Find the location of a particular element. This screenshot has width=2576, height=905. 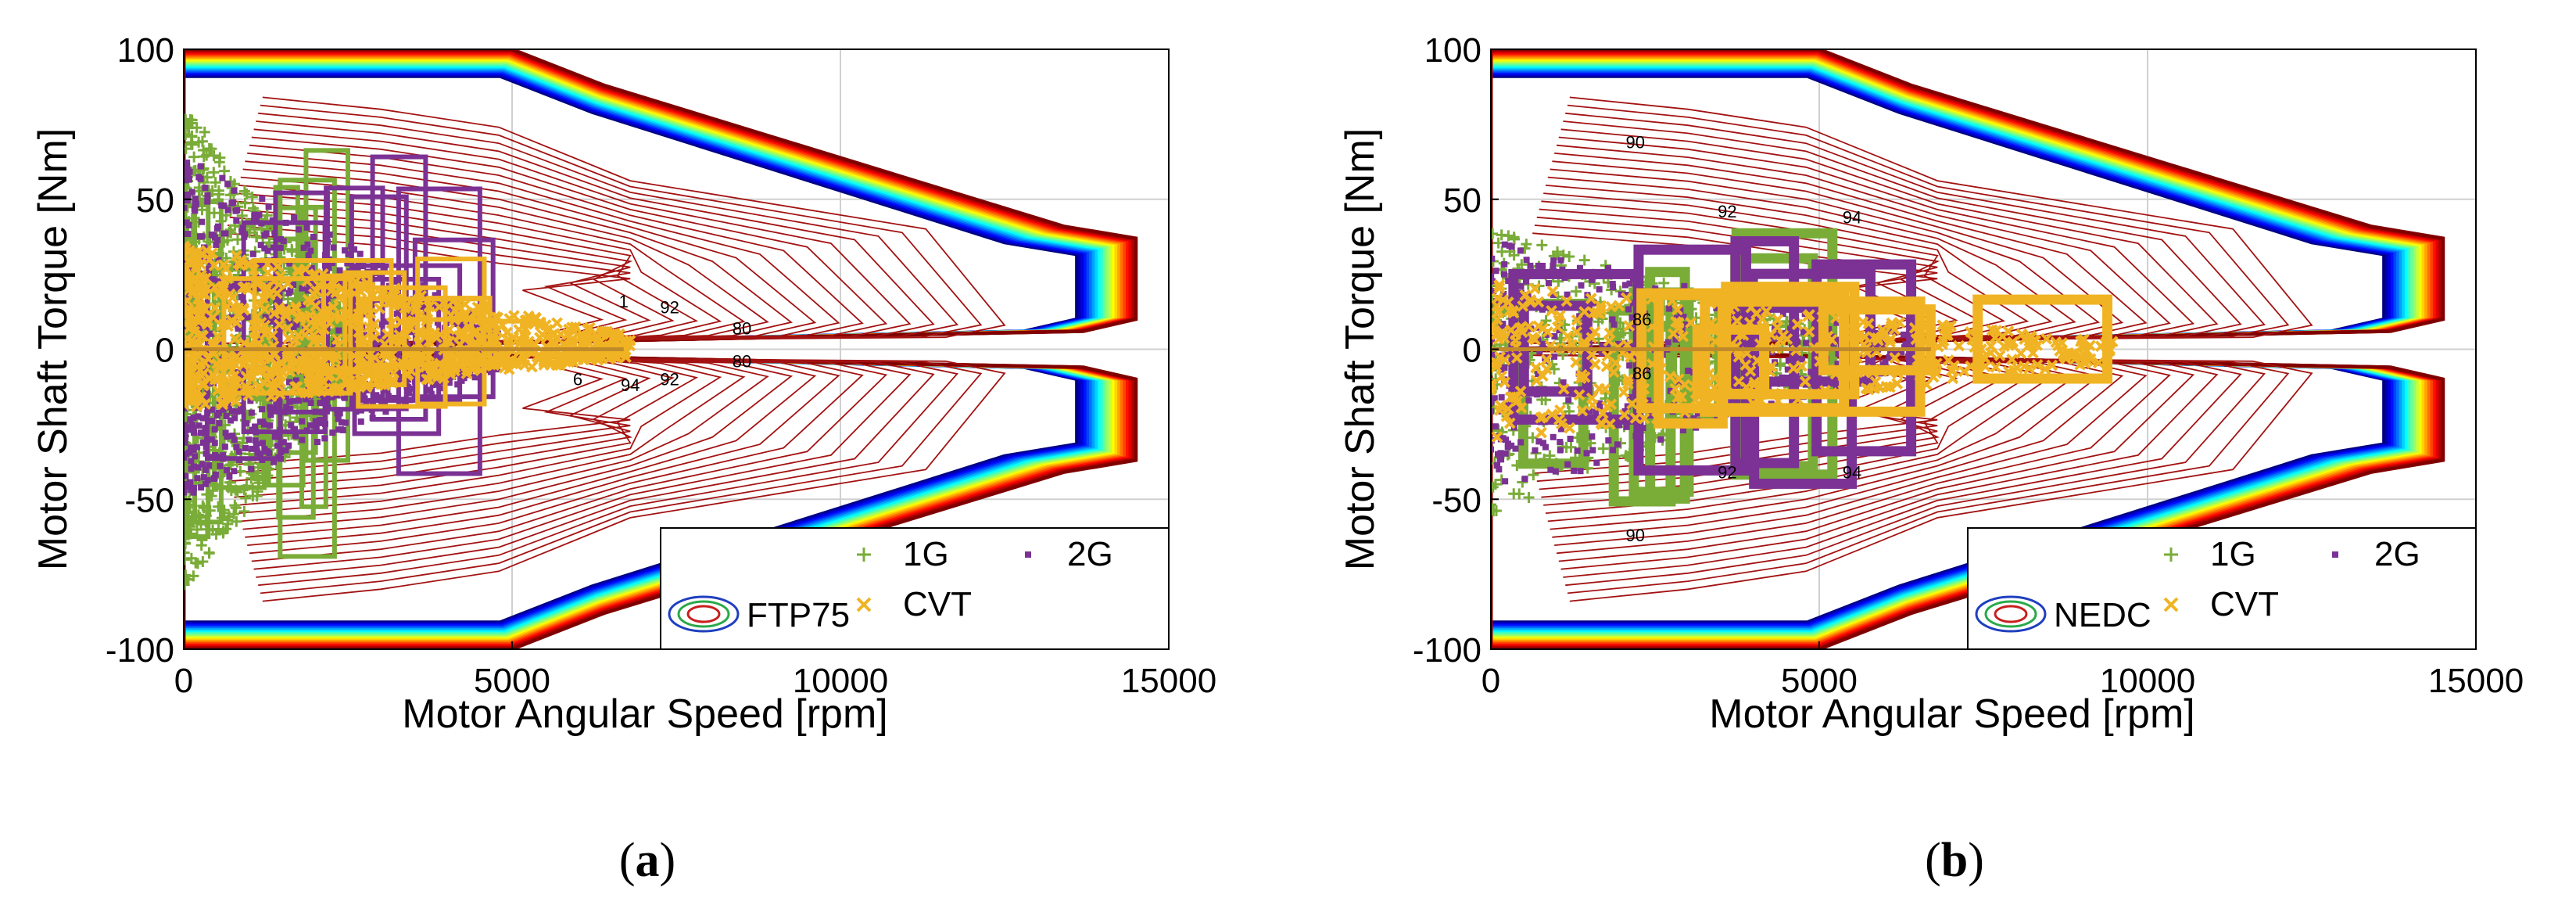

efficiency-contour-pos is located at coordinates (1773, 272).